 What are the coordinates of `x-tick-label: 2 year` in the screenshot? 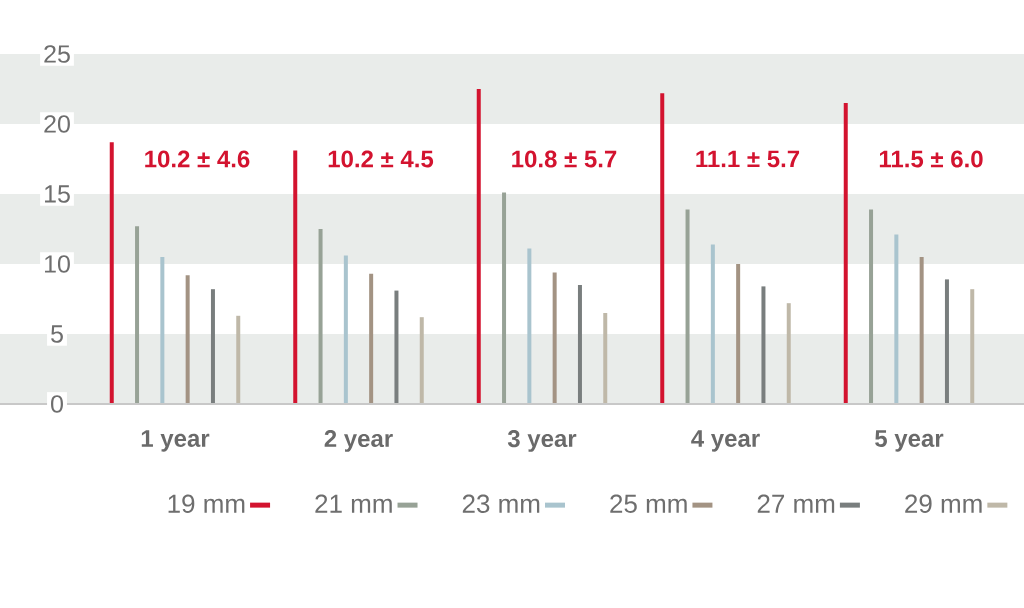 It's located at (358, 441).